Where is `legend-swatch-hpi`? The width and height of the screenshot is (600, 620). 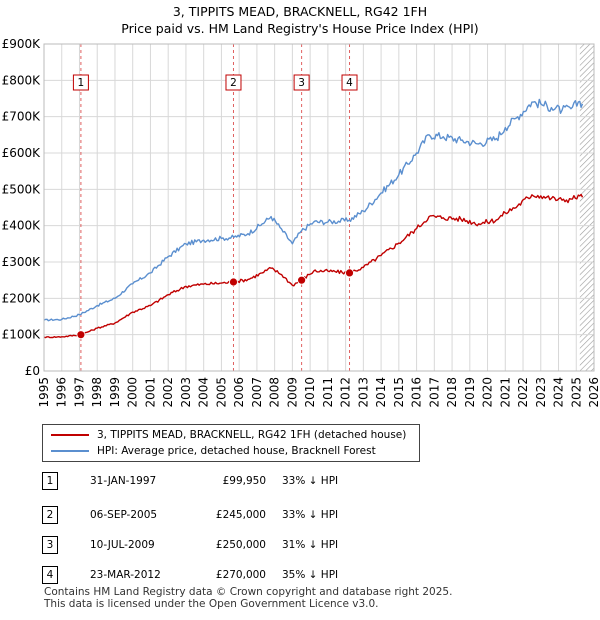
legend-swatch-hpi is located at coordinates (70, 451).